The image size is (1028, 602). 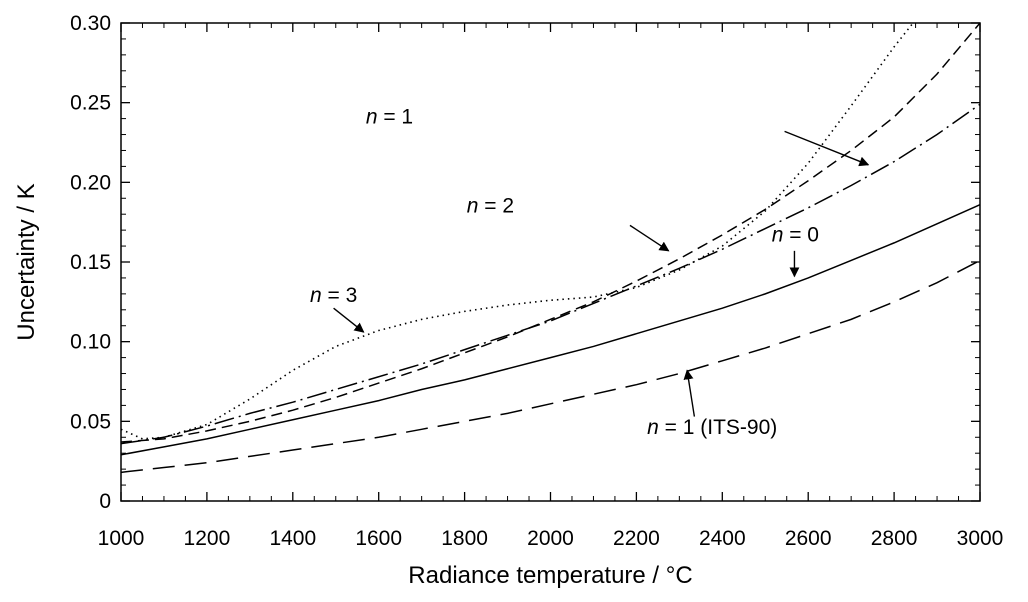 What do you see at coordinates (90, 342) in the screenshot?
I see `y-tick-label: 0.10` at bounding box center [90, 342].